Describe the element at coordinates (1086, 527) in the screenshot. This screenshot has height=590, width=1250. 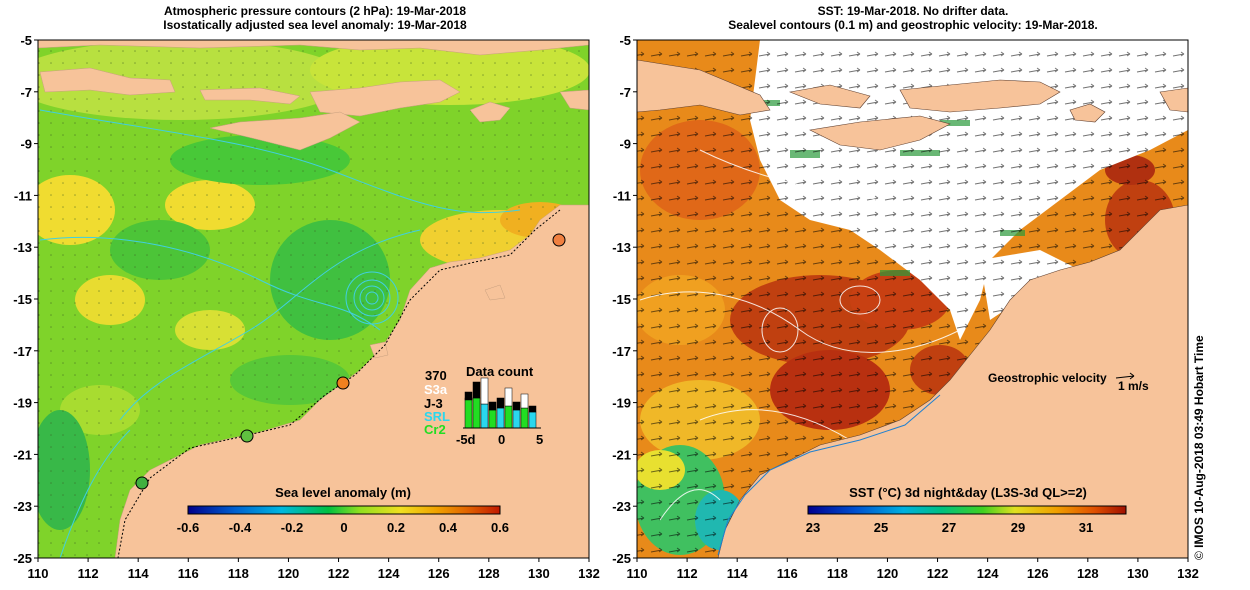
I see `sst-tick: 31` at that location.